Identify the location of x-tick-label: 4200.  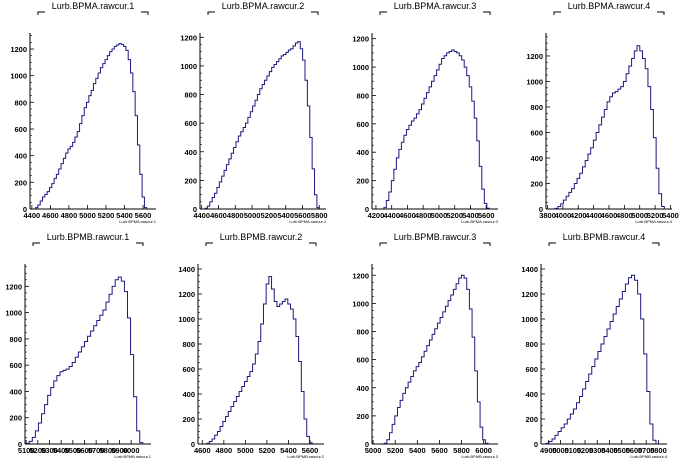
(578, 215).